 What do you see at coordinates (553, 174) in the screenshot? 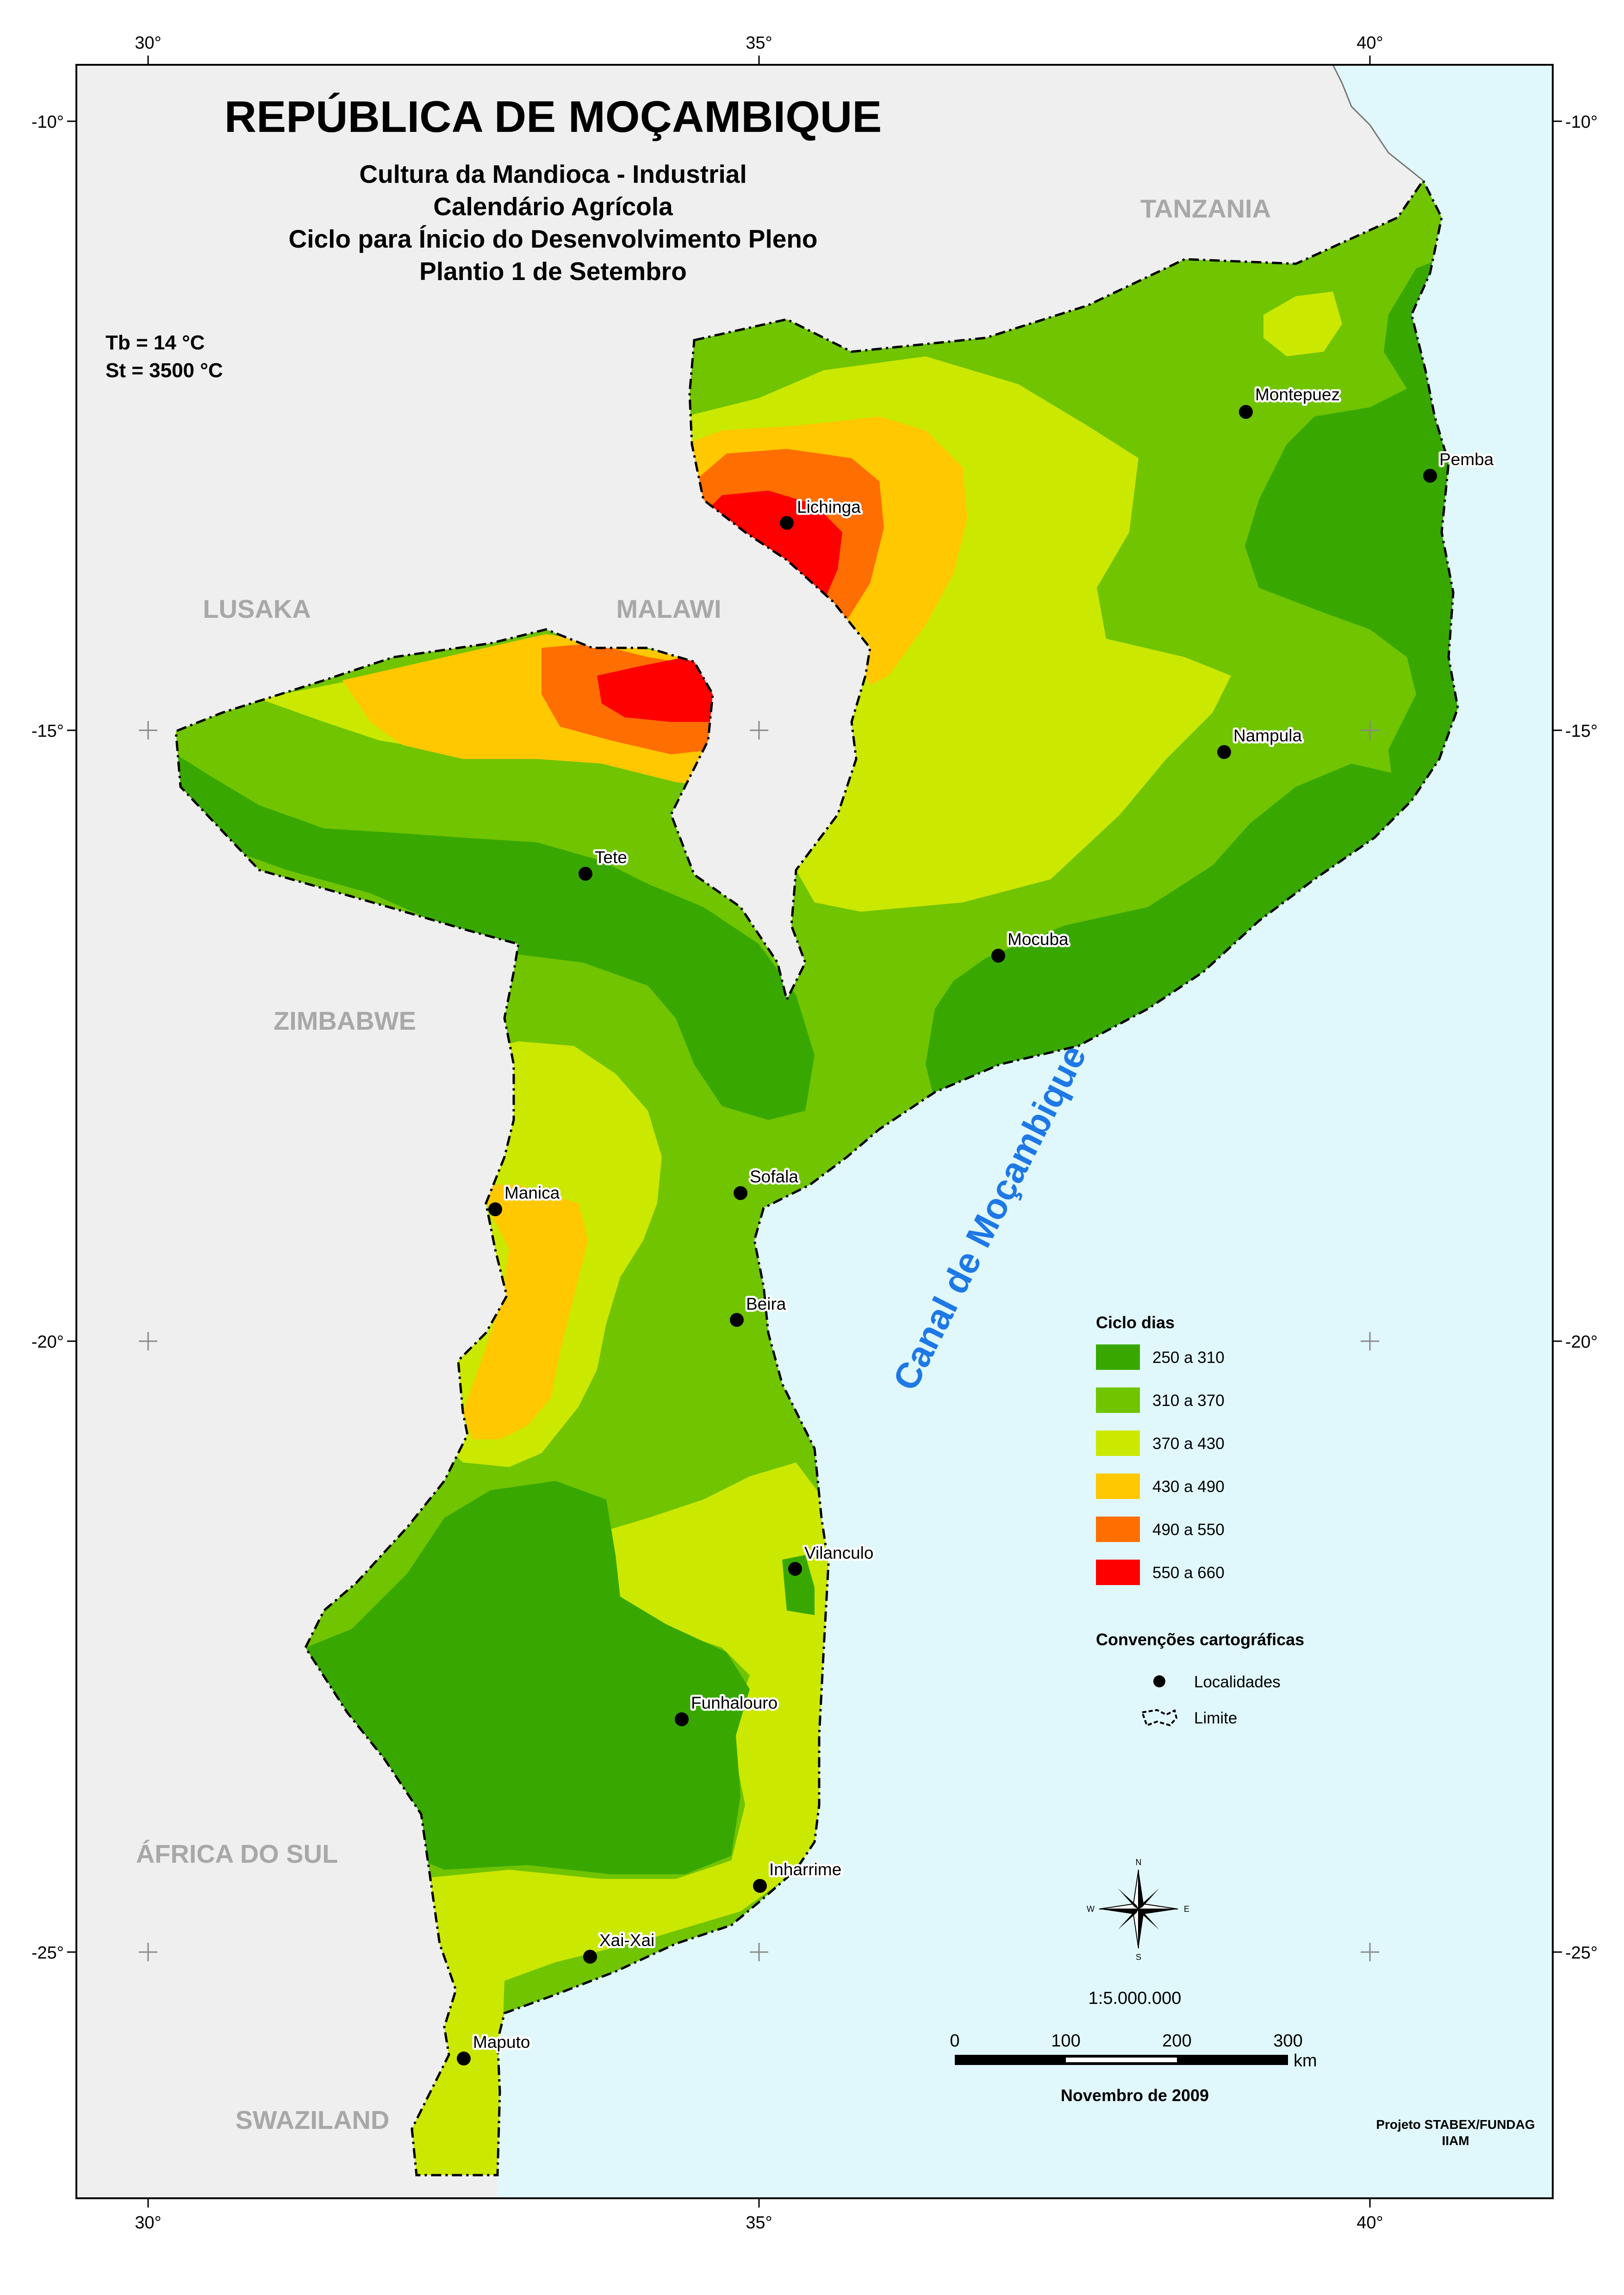
I see `subtitle-line-1: Cultura da Mandioca - Industrial` at bounding box center [553, 174].